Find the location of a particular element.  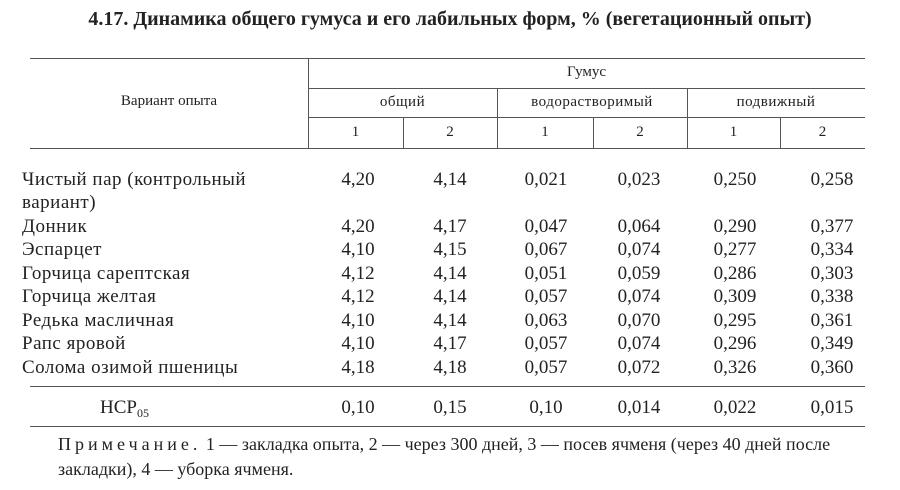

cell: 0,15 is located at coordinates (450, 407).